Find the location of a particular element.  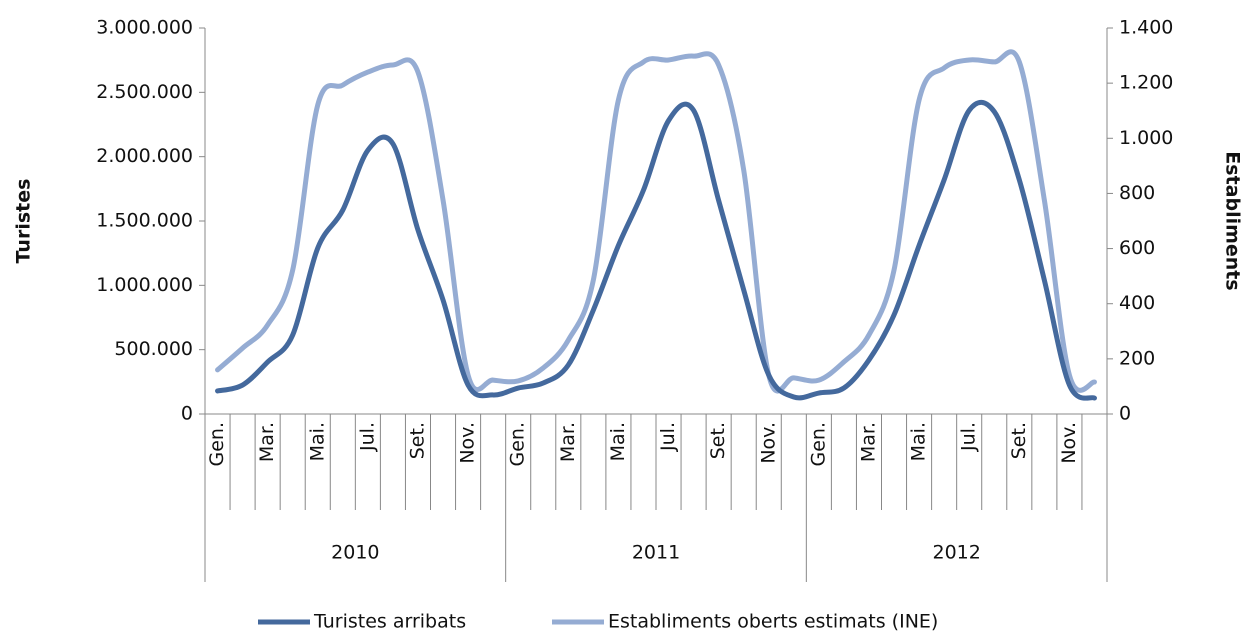

x-group-label: 2010 is located at coordinates (355, 553).